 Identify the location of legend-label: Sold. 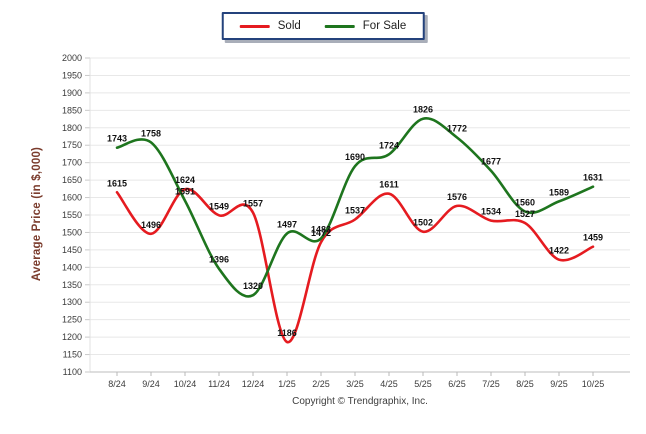
(289, 26).